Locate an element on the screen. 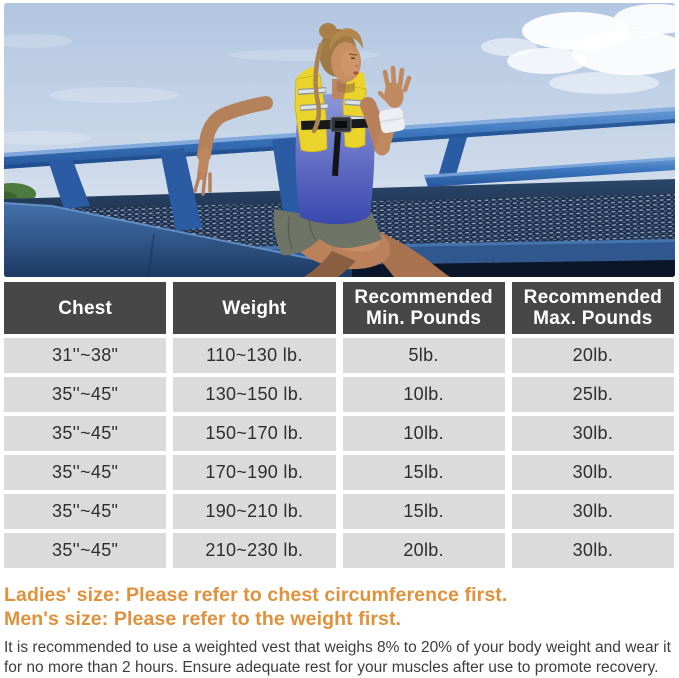 This screenshot has width=679, height=678. header-label: Chest is located at coordinates (85, 308).